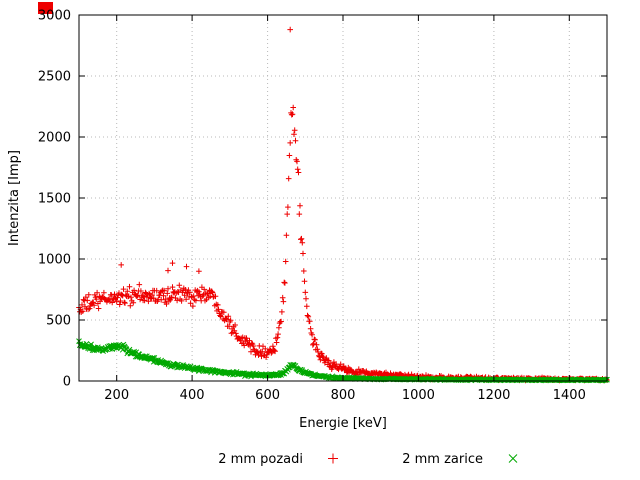 The image size is (640, 480). I want to click on y-tick-label: 1500, so click(54, 199).